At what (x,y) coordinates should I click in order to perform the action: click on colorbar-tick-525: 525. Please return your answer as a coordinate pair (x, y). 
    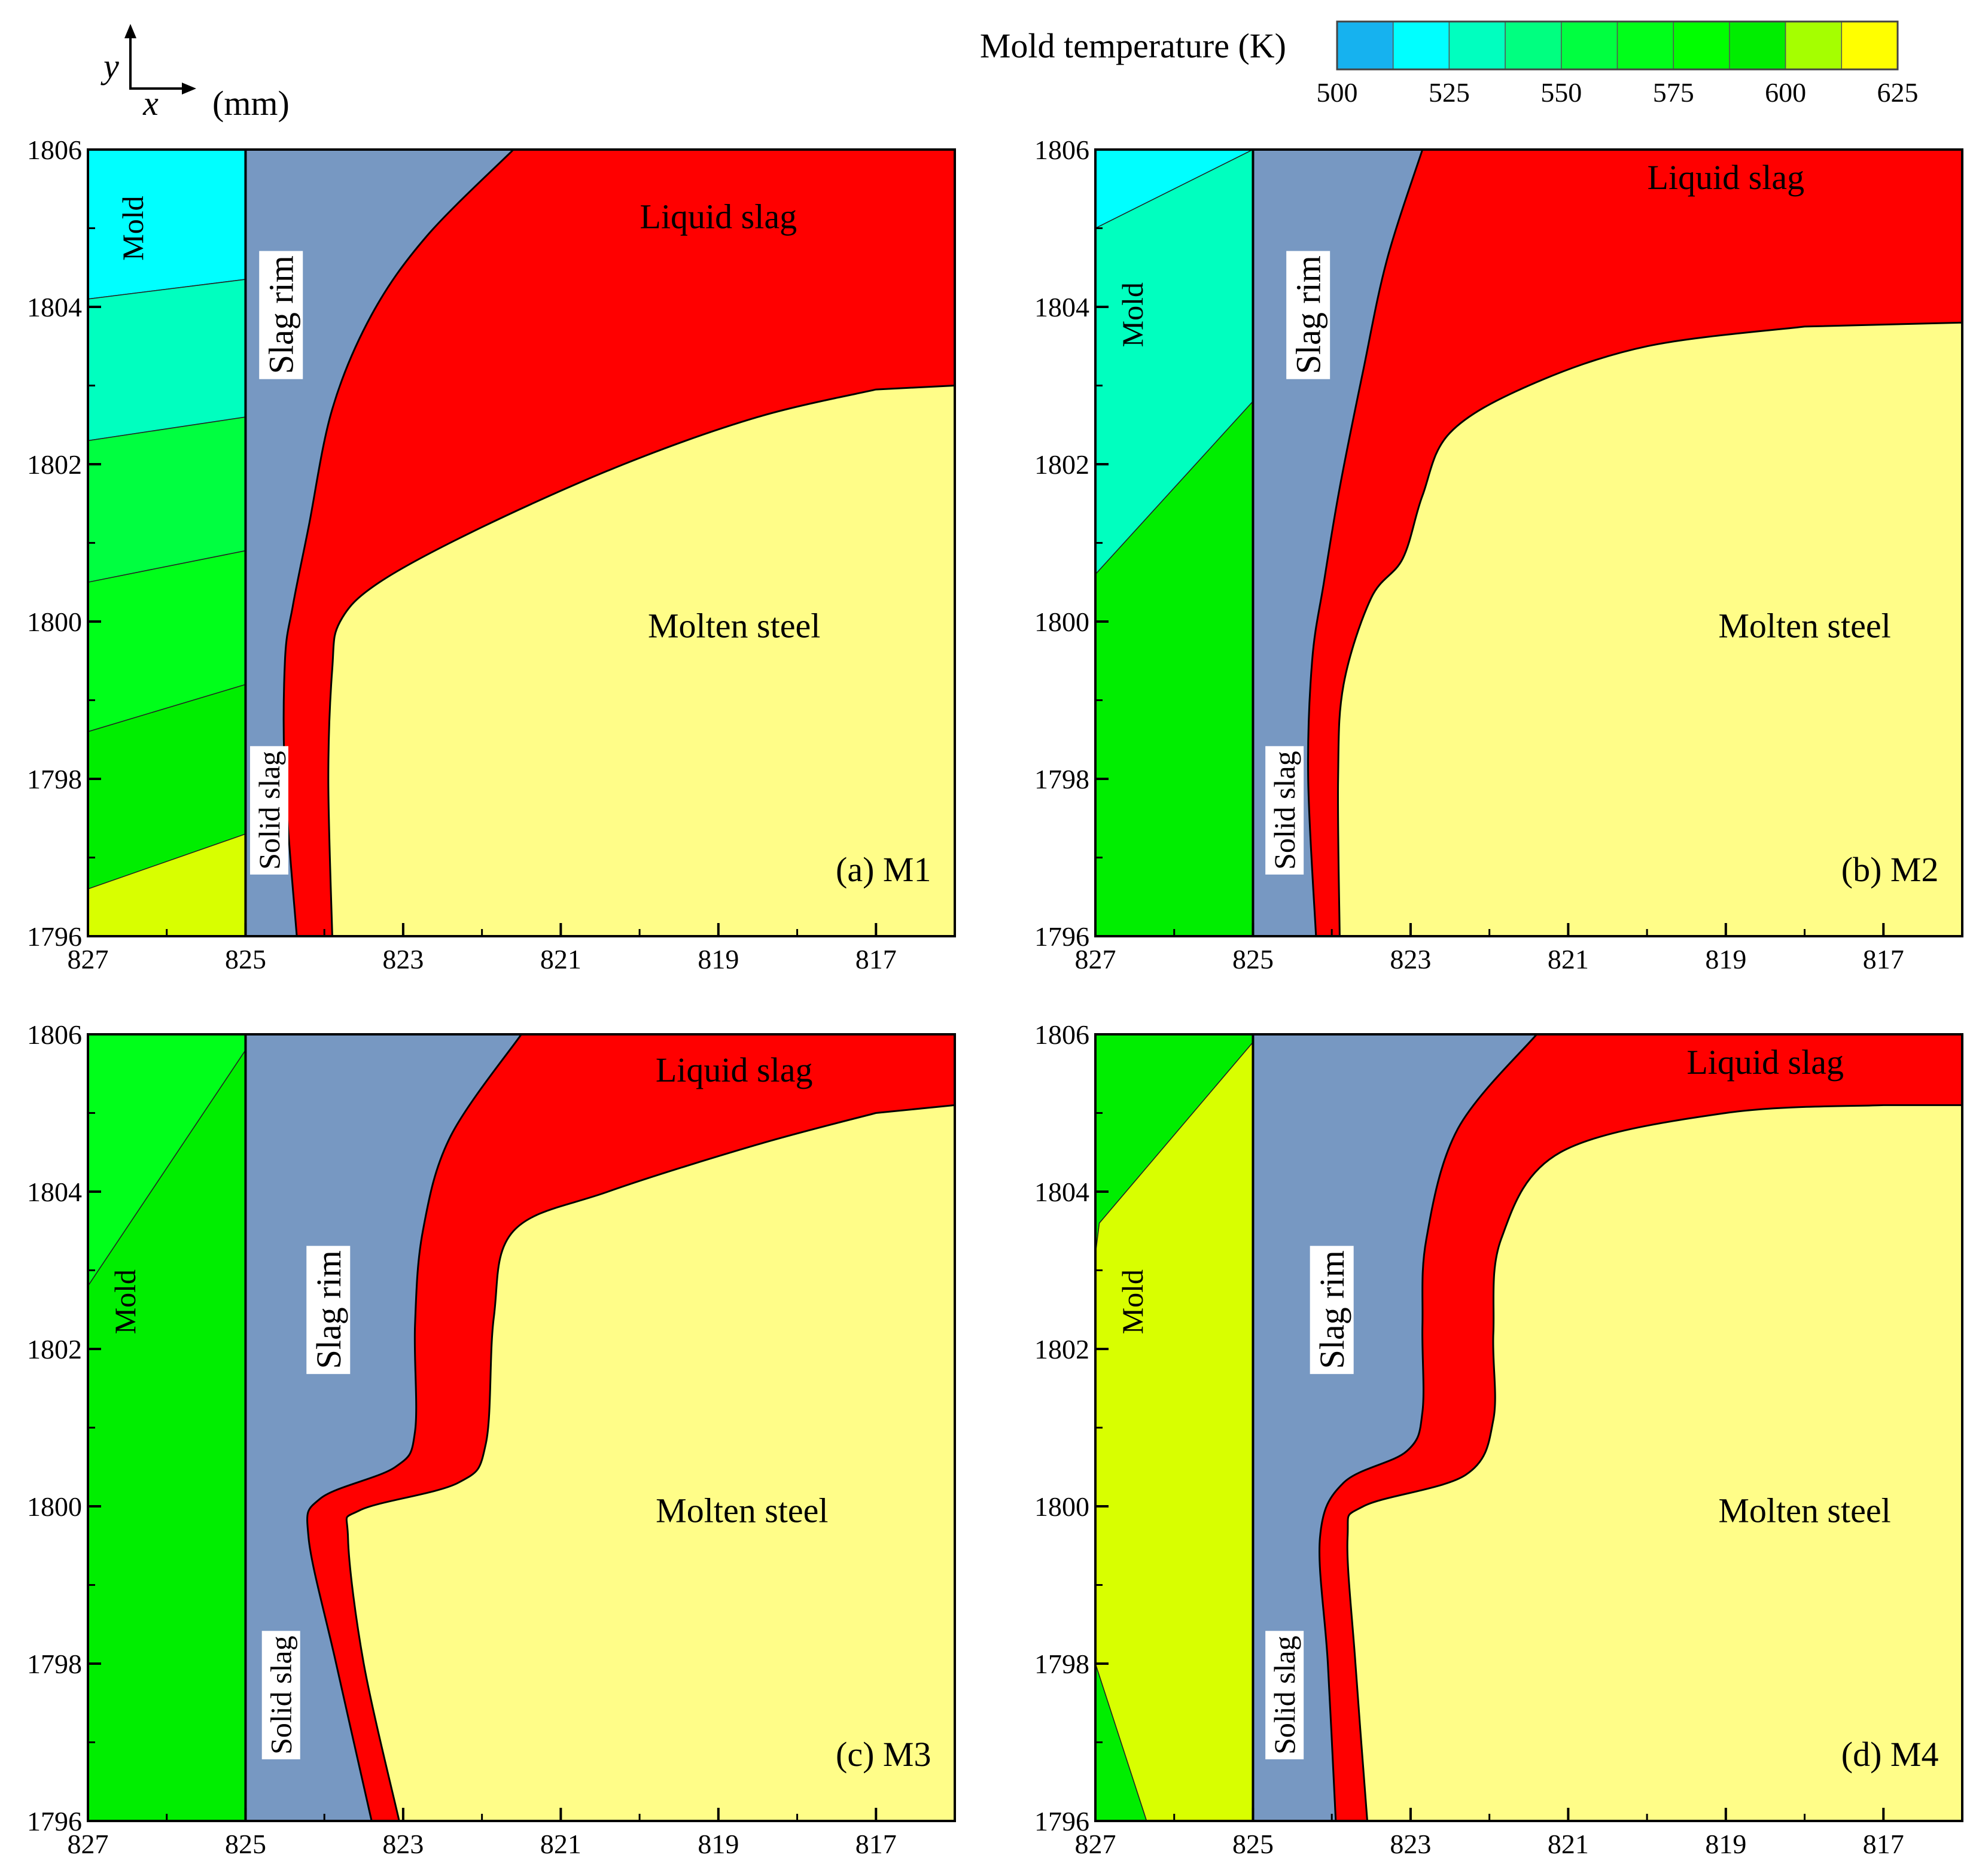
    Looking at the image, I should click on (1449, 92).